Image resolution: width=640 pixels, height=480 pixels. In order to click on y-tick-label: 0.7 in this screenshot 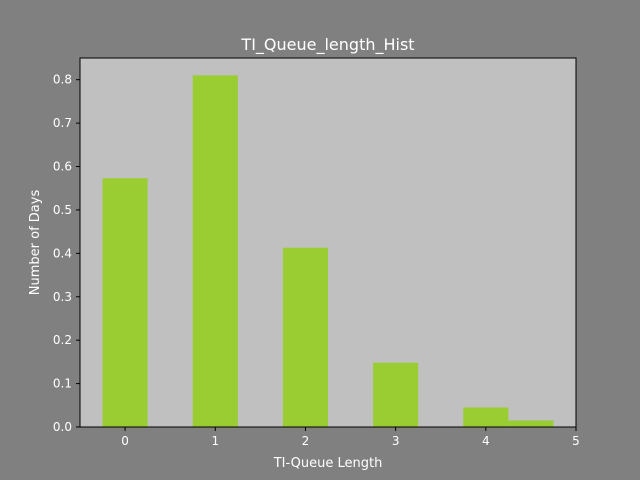, I will do `click(62, 123)`.